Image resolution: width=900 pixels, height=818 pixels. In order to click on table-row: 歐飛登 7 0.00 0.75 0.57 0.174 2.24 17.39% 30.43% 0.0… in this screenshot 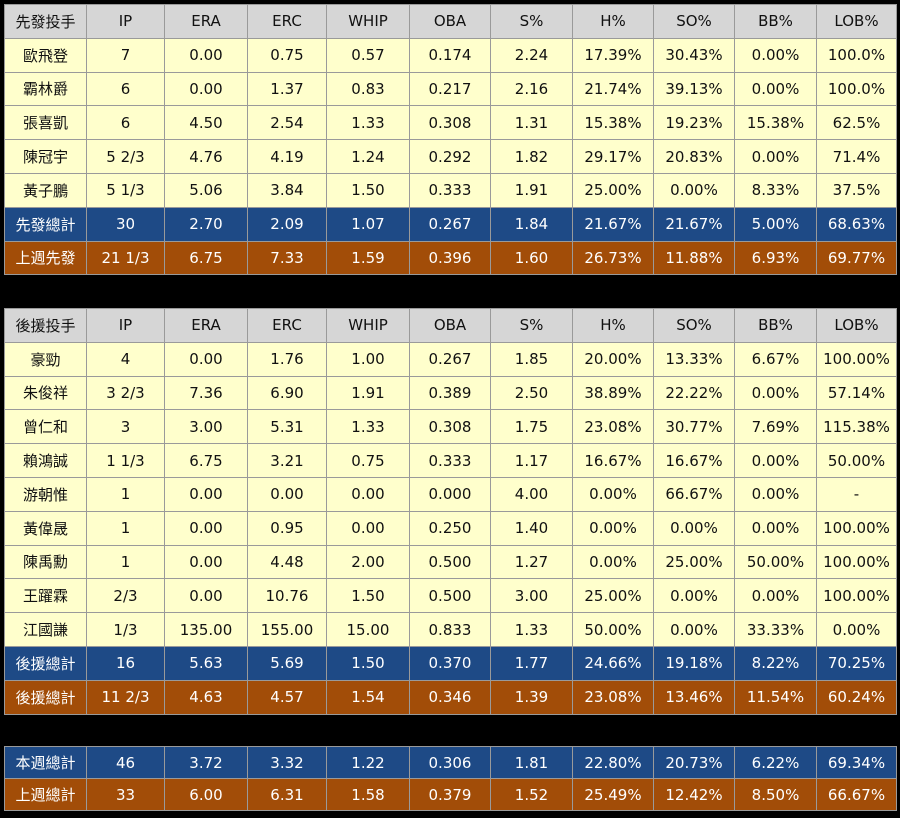, I will do `click(450, 55)`.